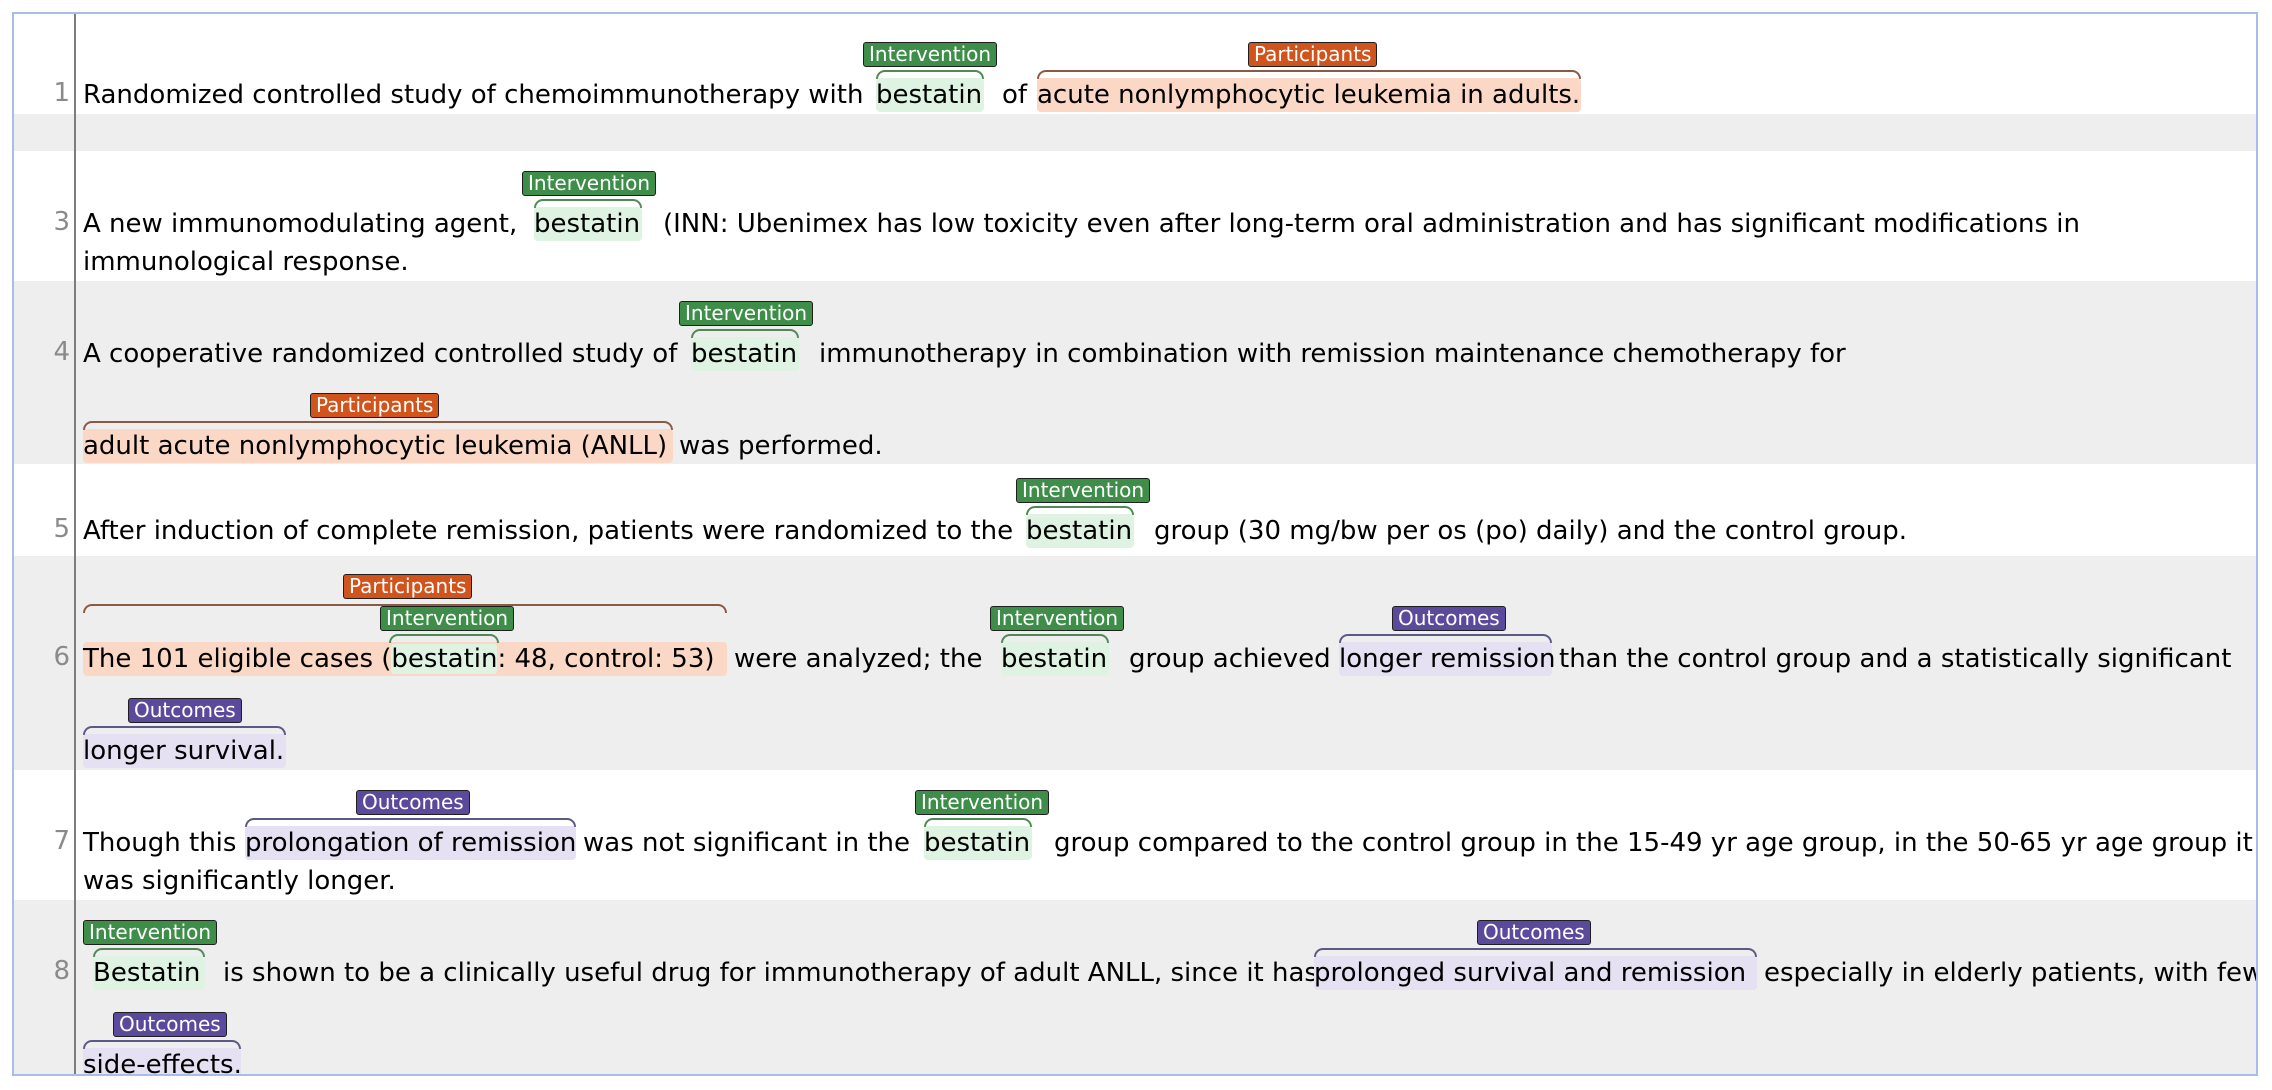 This screenshot has height=1090, width=2272. What do you see at coordinates (61, 657) in the screenshot?
I see `line-number: 6` at bounding box center [61, 657].